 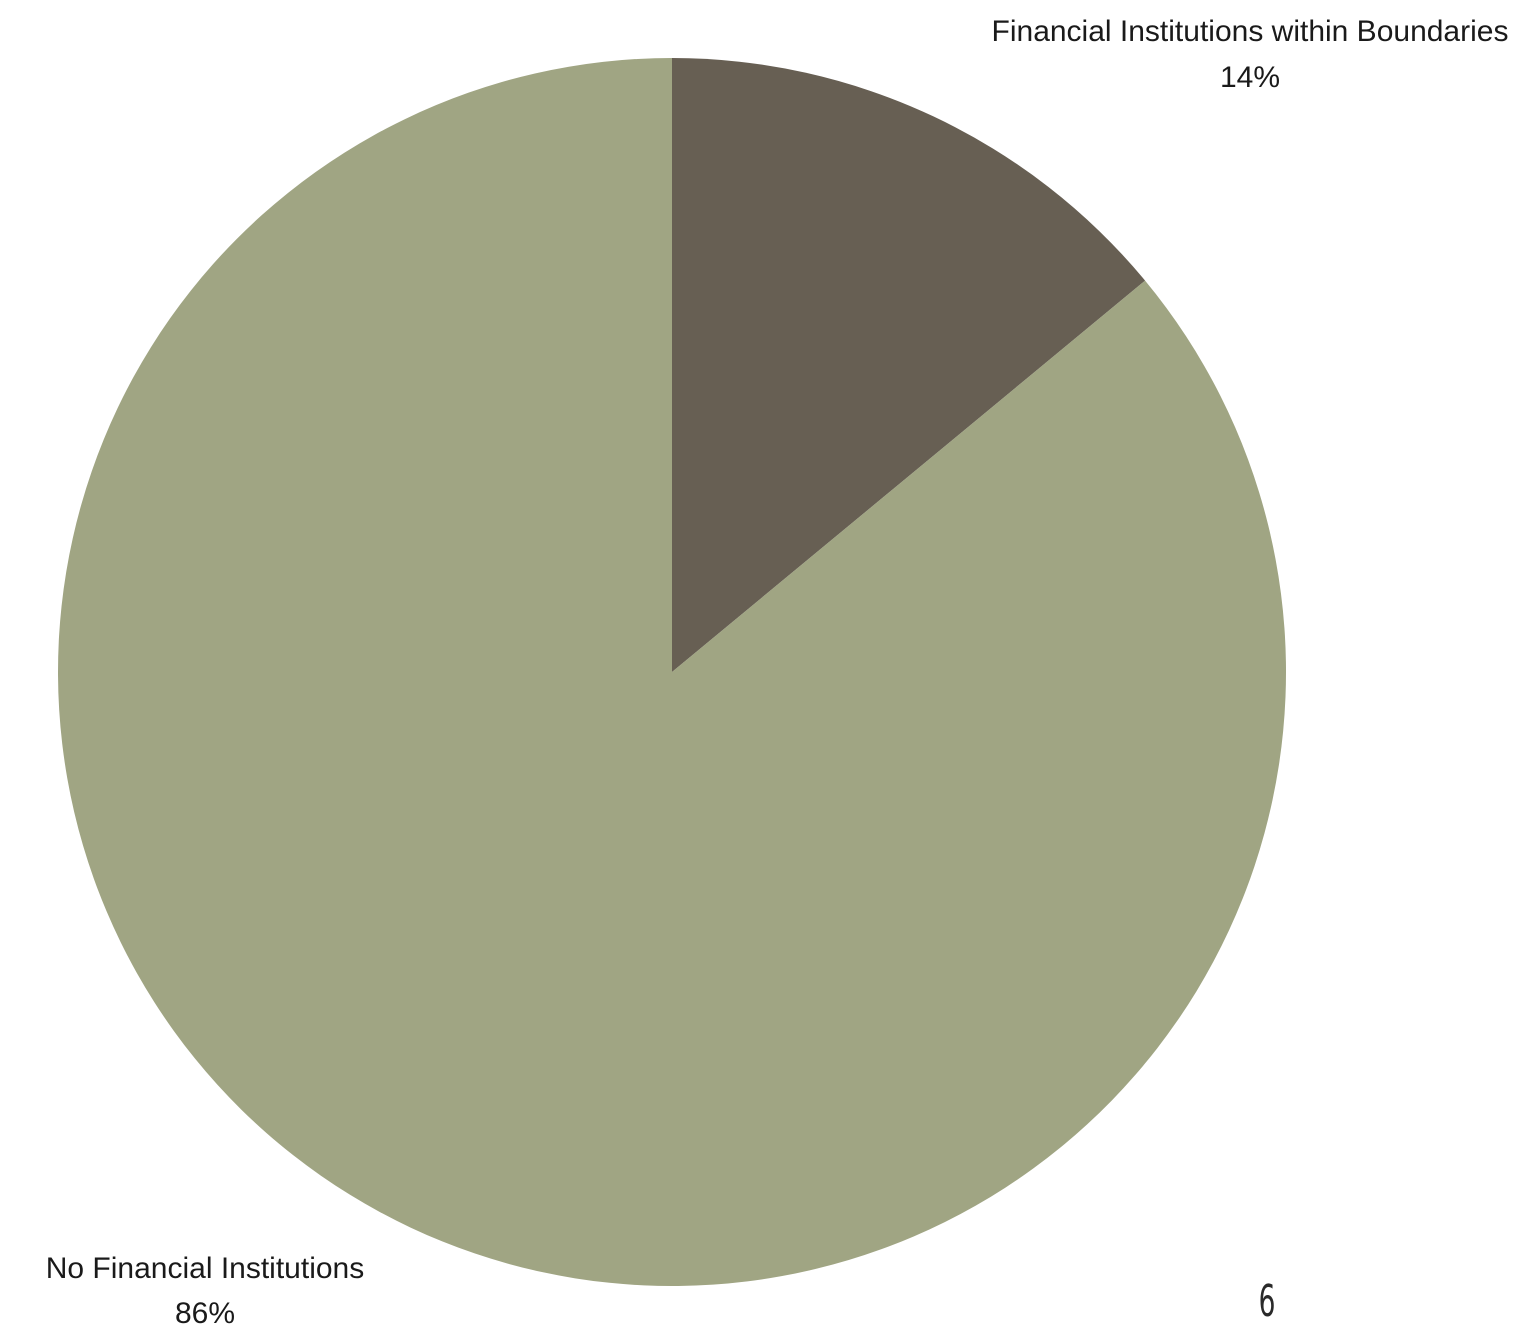 What do you see at coordinates (205, 1268) in the screenshot?
I see `slice-name-label-2: No Financial Institutions` at bounding box center [205, 1268].